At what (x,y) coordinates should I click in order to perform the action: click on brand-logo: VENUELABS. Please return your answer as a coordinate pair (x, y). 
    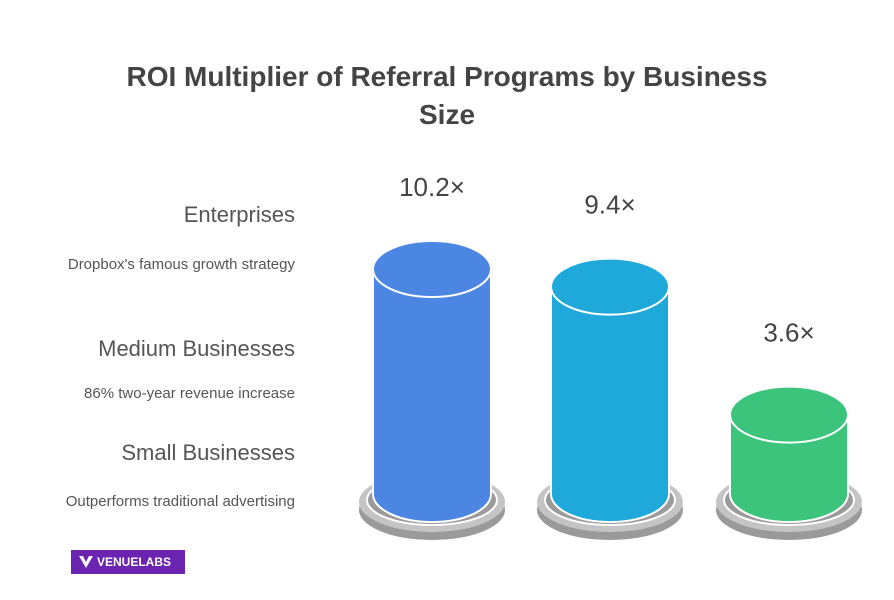
    Looking at the image, I should click on (128, 562).